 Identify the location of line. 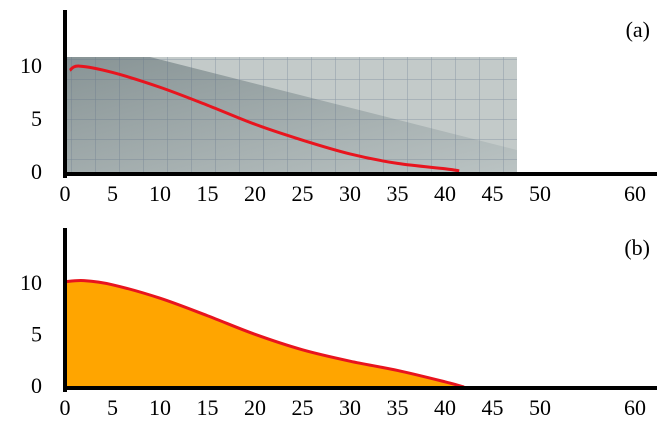
(264, 118).